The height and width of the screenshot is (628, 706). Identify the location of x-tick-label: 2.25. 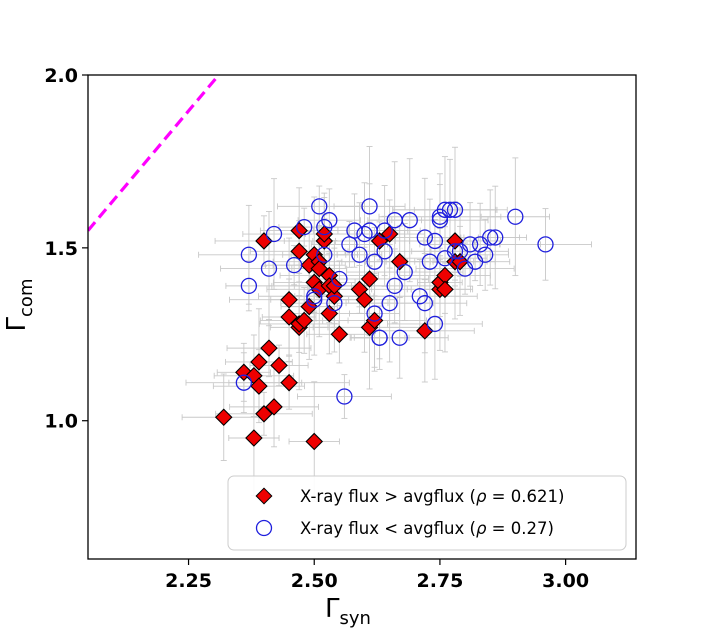
(188, 581).